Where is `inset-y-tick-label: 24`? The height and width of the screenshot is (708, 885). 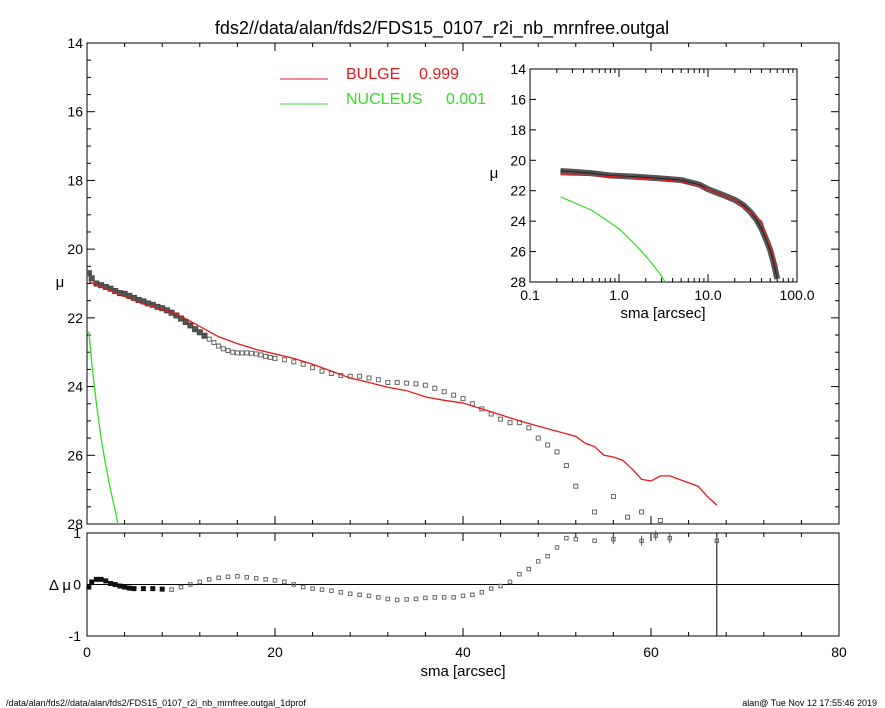 inset-y-tick-label: 24 is located at coordinates (518, 221).